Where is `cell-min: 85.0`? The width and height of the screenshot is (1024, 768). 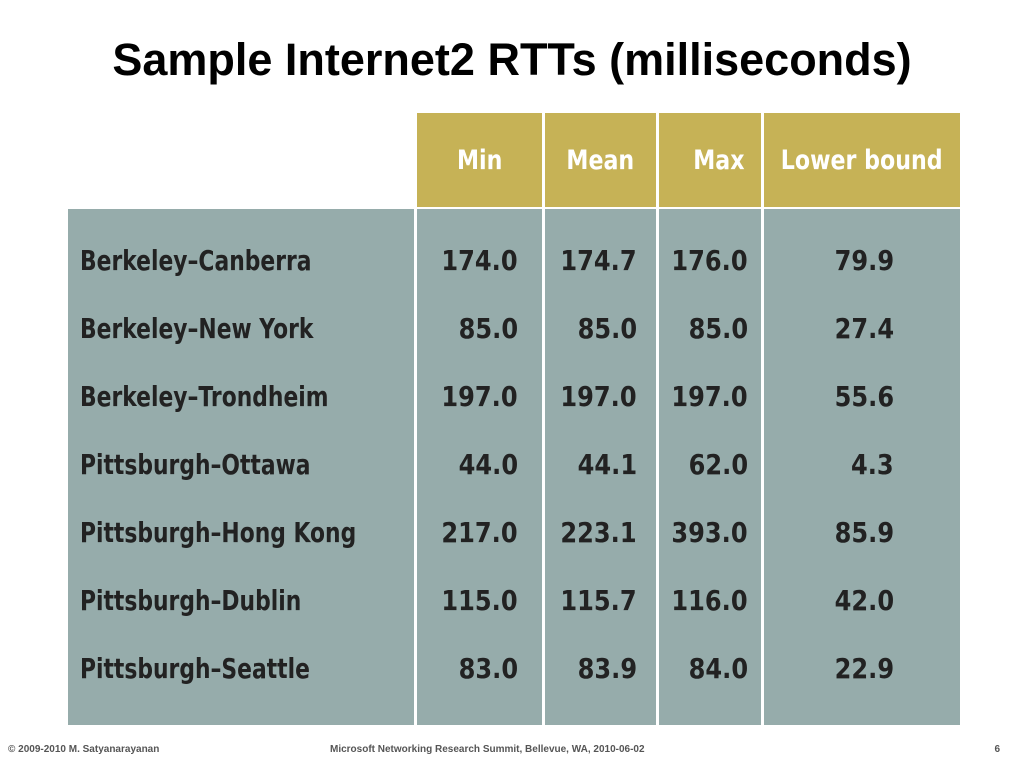
cell-min: 85.0 is located at coordinates (488, 328).